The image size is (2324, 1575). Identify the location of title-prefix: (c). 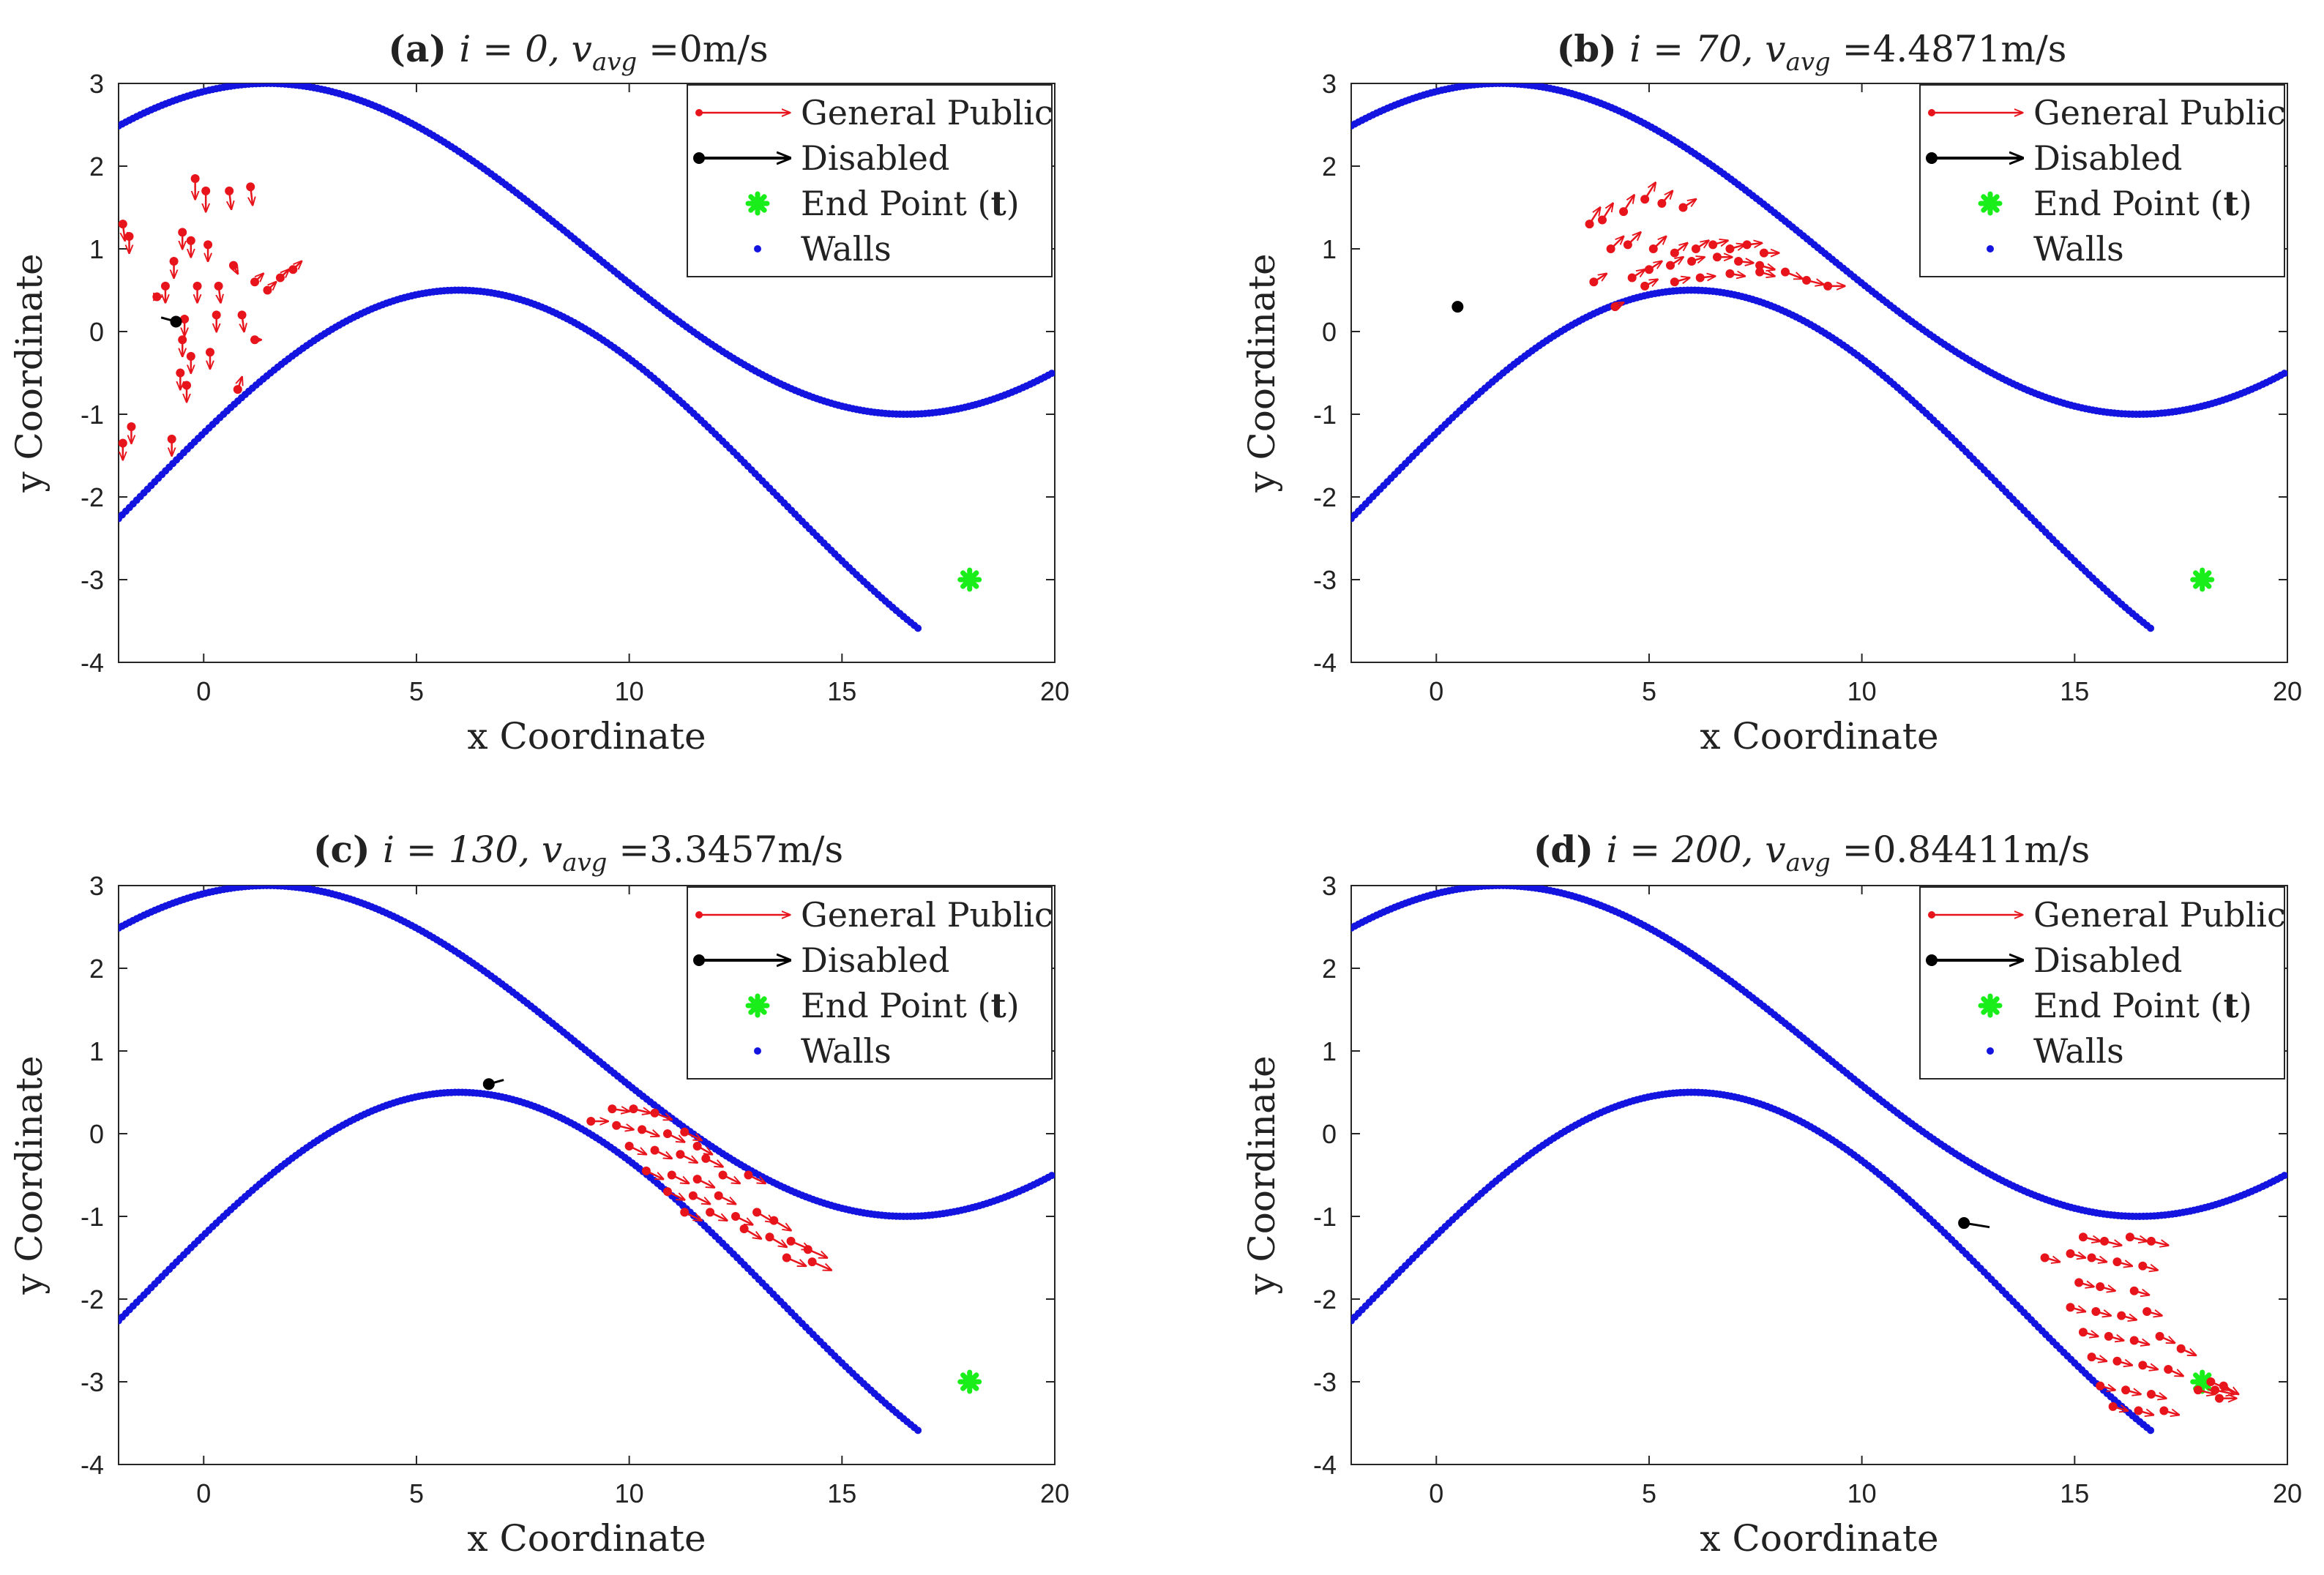
(348, 850).